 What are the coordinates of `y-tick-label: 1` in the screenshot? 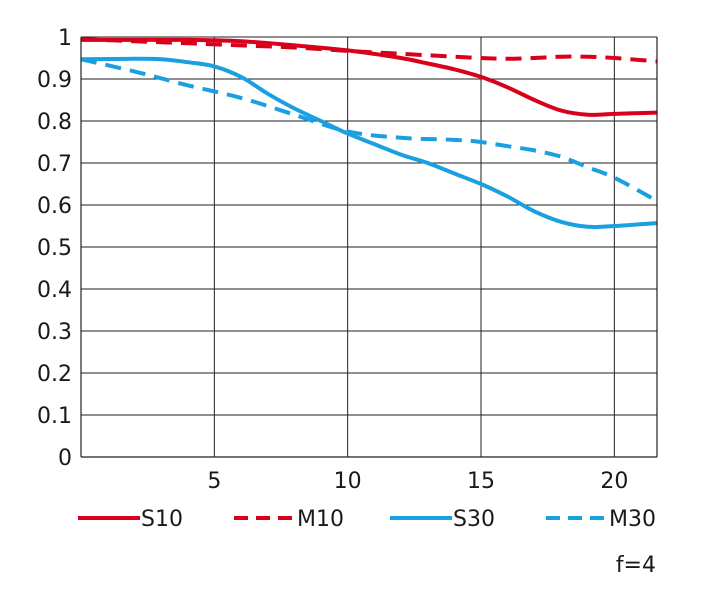 It's located at (65, 38).